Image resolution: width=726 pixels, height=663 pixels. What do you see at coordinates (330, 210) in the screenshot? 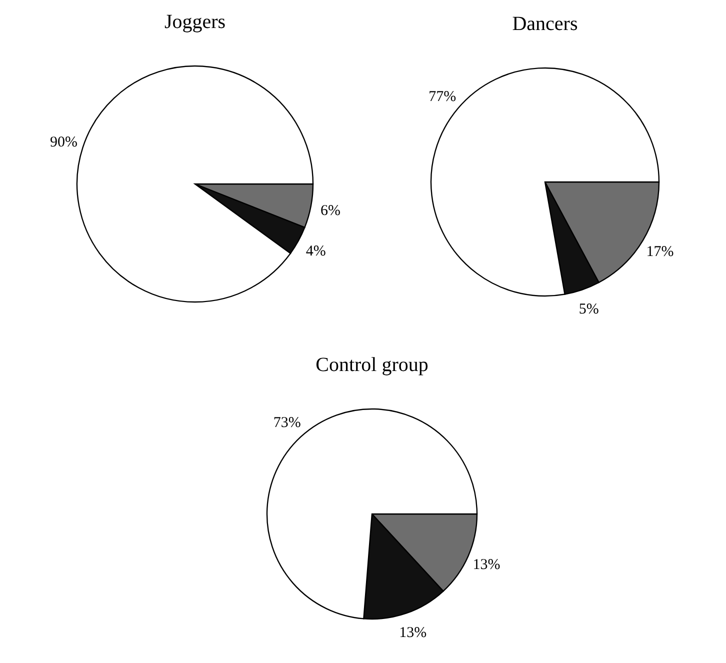
I see `data-label: 6%` at bounding box center [330, 210].